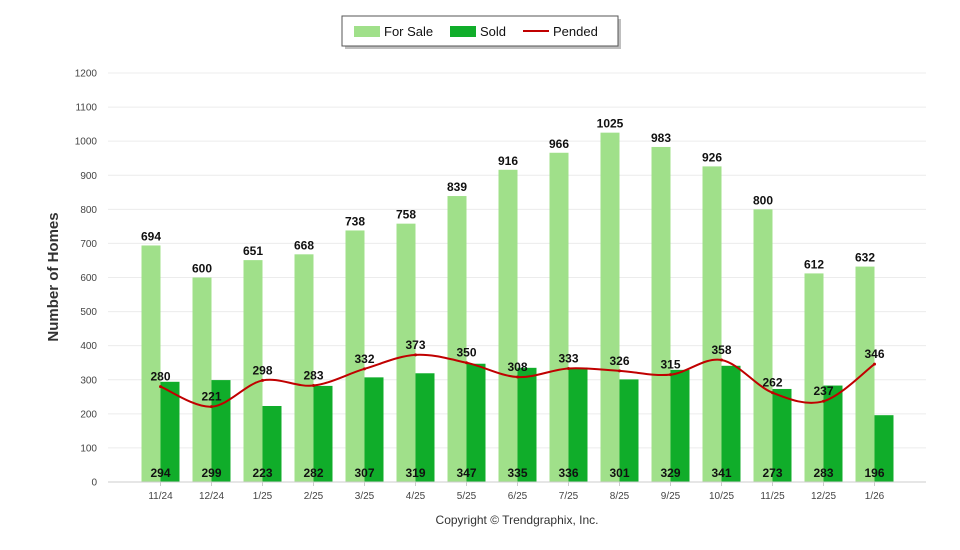 Image resolution: width=960 pixels, height=550 pixels. What do you see at coordinates (661, 138) in the screenshot?
I see `for-sale-value-label: 983` at bounding box center [661, 138].